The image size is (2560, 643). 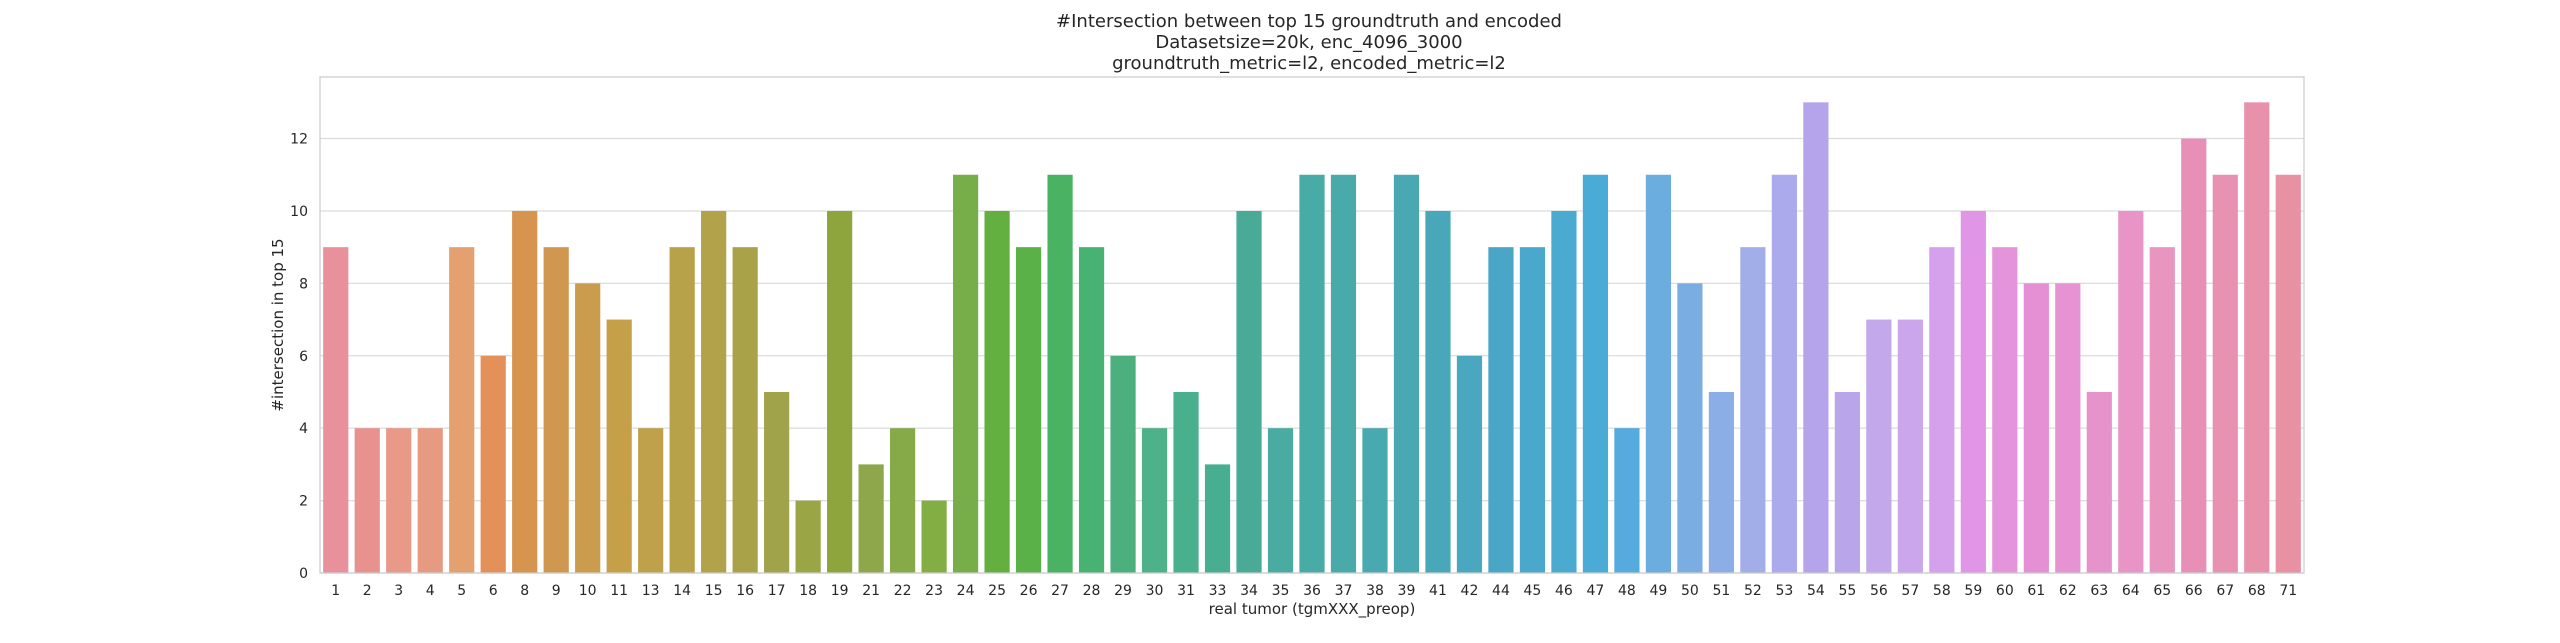 What do you see at coordinates (2194, 591) in the screenshot?
I see `x-tick-label: 66` at bounding box center [2194, 591].